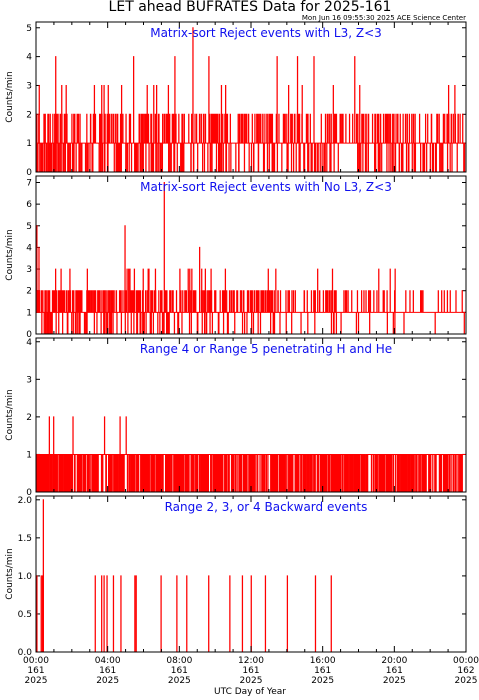 This screenshot has width=479, height=700. What do you see at coordinates (323, 661) in the screenshot?
I see `x-tick-time: 16:00` at bounding box center [323, 661].